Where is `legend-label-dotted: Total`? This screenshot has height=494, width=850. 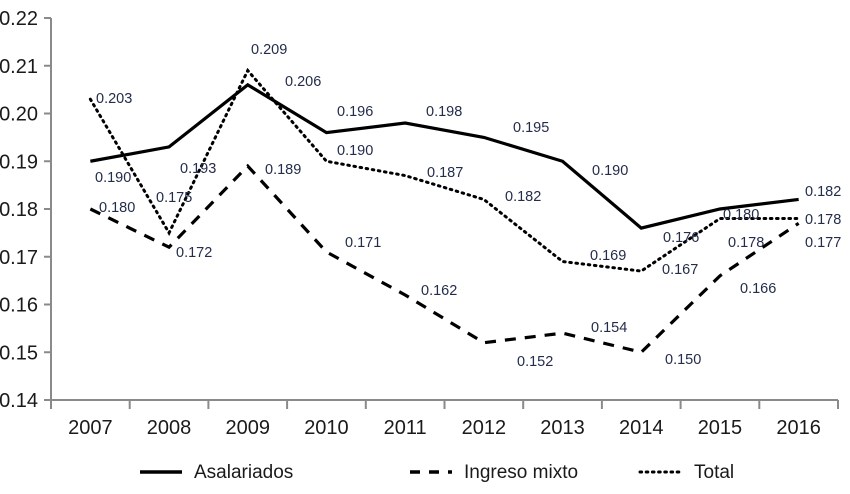 legend-label-dotted: Total is located at coordinates (714, 472).